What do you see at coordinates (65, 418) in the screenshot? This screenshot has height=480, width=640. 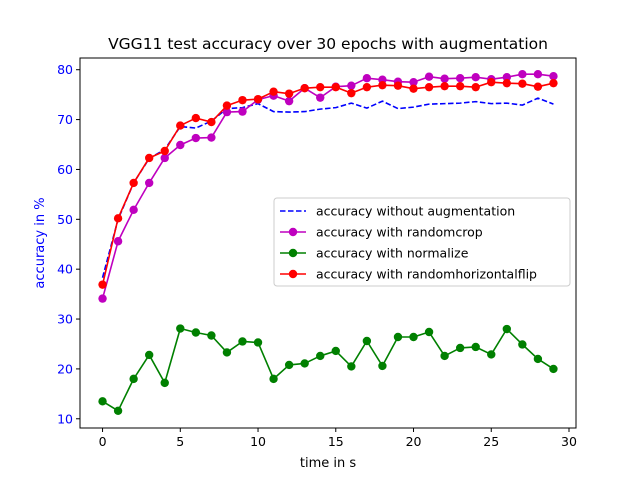 I see `y-tick-label: 10` at bounding box center [65, 418].